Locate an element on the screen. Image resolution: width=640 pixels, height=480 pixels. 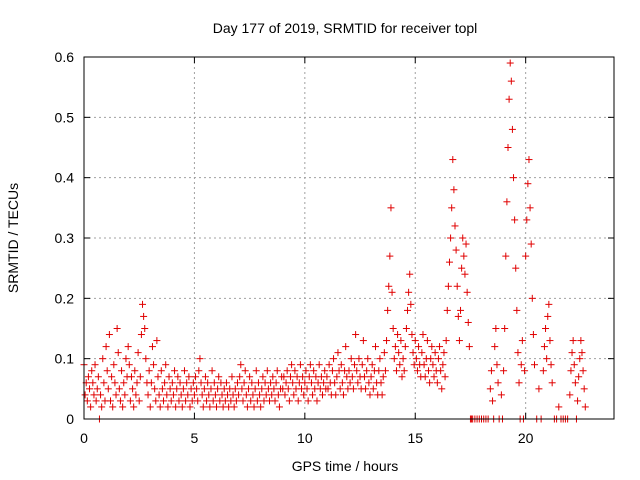
y-tick-label: 0.2 is located at coordinates (65, 298).